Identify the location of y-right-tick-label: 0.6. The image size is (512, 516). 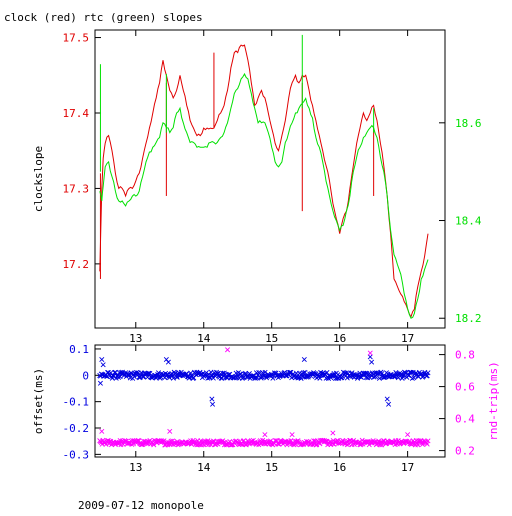
(465, 387).